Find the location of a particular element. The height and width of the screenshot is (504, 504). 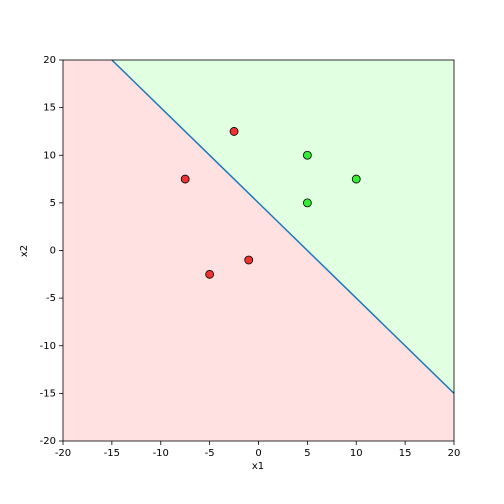

y-tick-label: -5 is located at coordinates (51, 298).